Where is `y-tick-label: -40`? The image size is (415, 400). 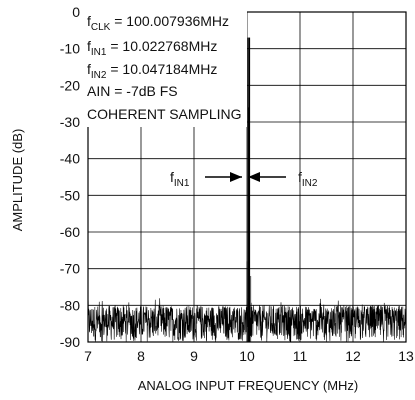
y-tick-label: -40 is located at coordinates (70, 159).